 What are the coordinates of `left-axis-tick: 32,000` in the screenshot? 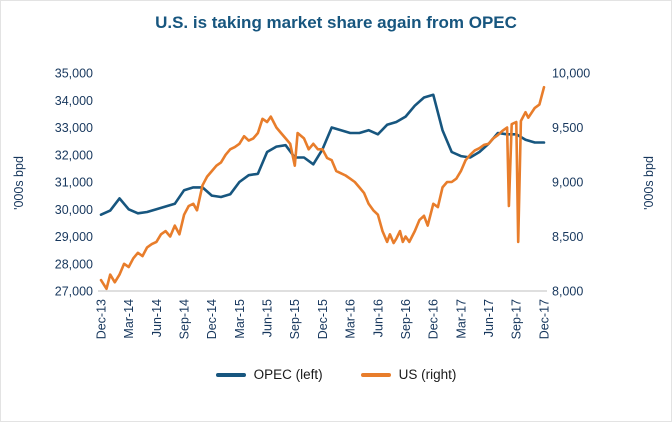 It's located at (74, 155).